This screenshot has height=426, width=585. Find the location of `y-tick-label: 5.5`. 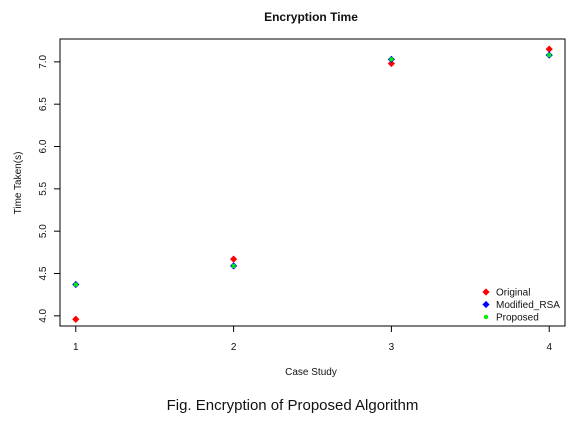

y-tick-label: 5.5 is located at coordinates (43, 188).